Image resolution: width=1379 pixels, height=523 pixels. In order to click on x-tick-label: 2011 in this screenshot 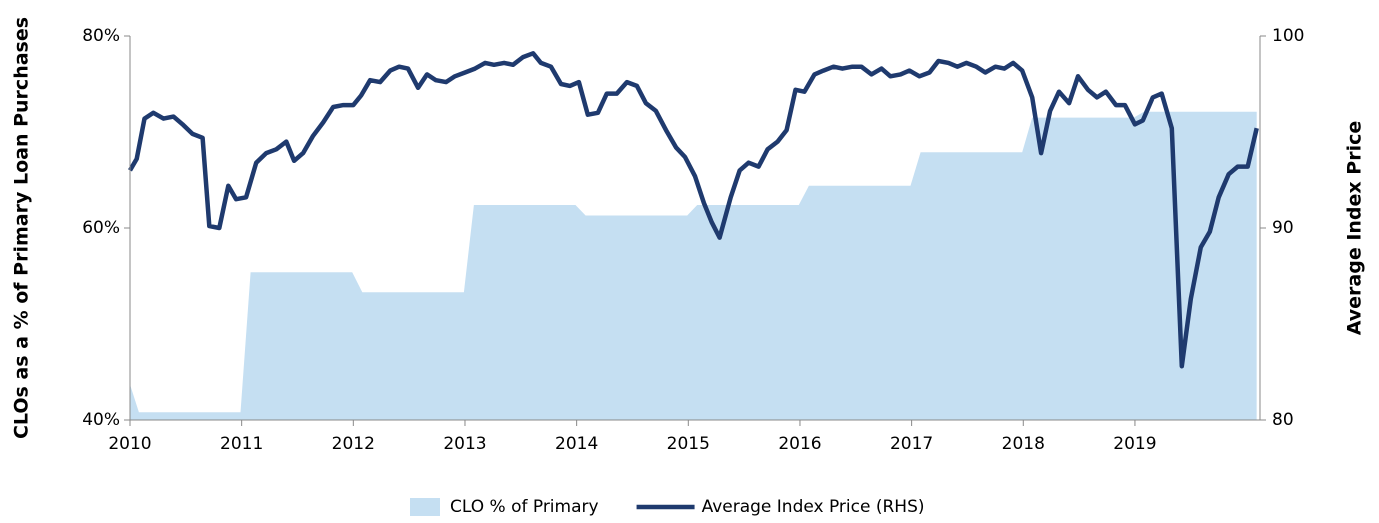, I will do `click(241, 444)`.